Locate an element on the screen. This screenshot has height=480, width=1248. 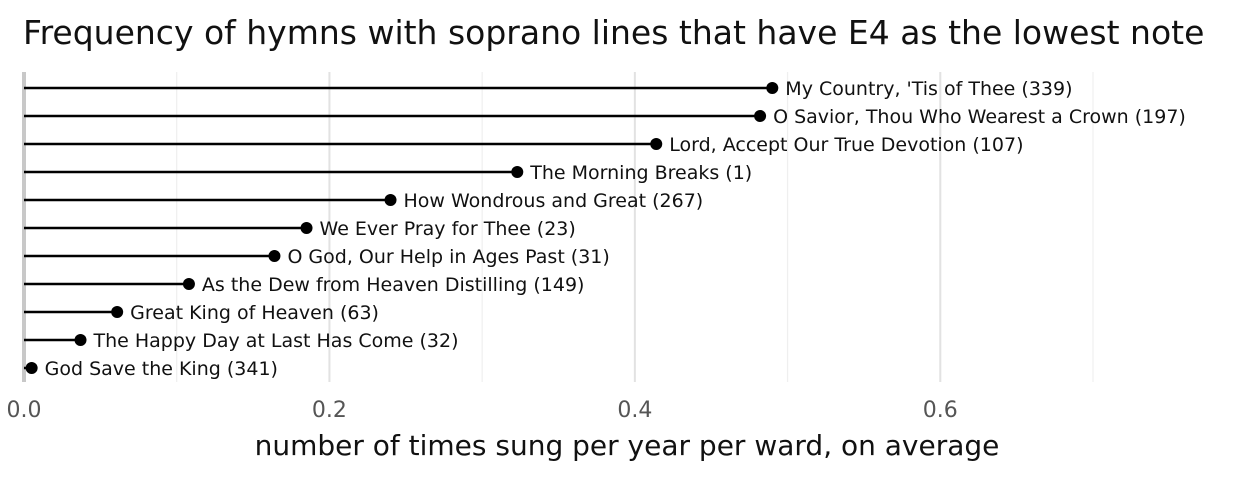
point-label: Lord, Accept Our True Devotion (107) is located at coordinates (846, 145).